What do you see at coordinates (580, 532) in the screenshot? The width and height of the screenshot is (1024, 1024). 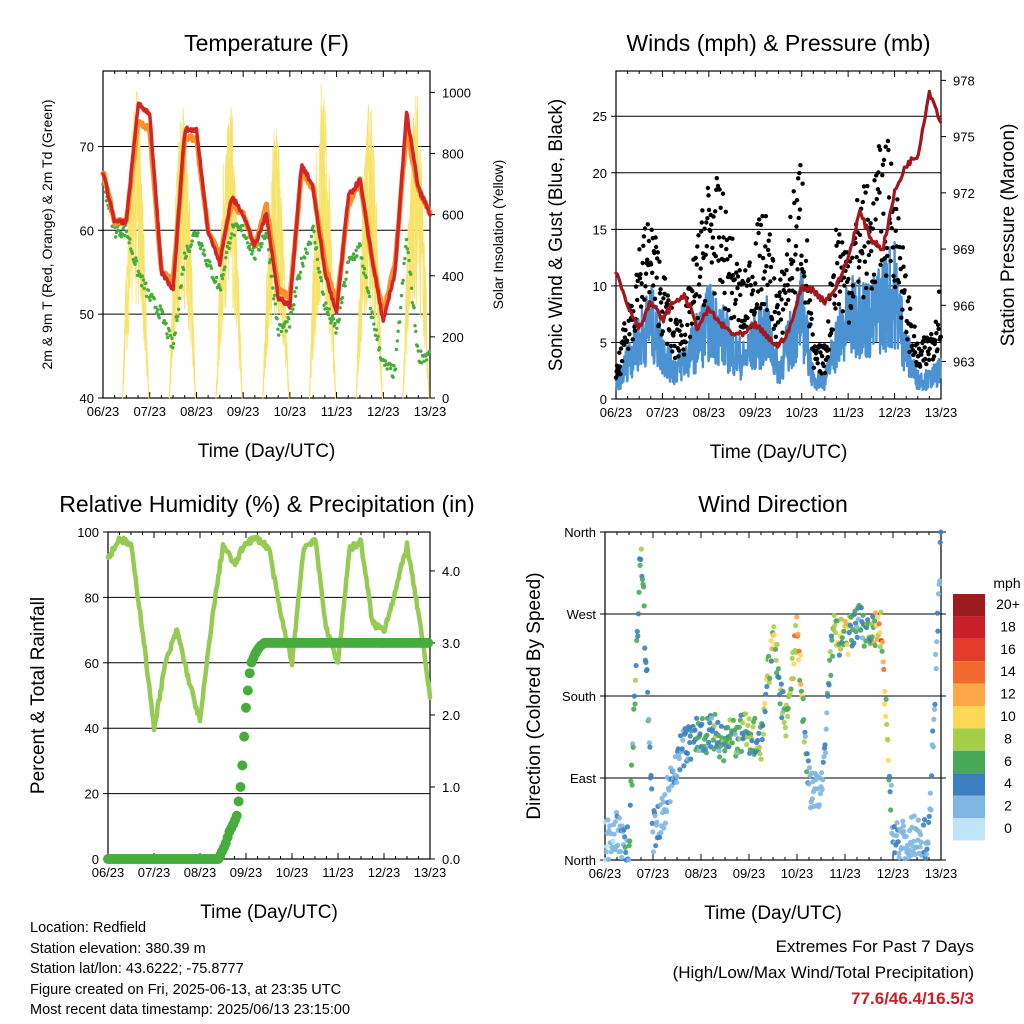 I see `y-tick-label: North` at bounding box center [580, 532].